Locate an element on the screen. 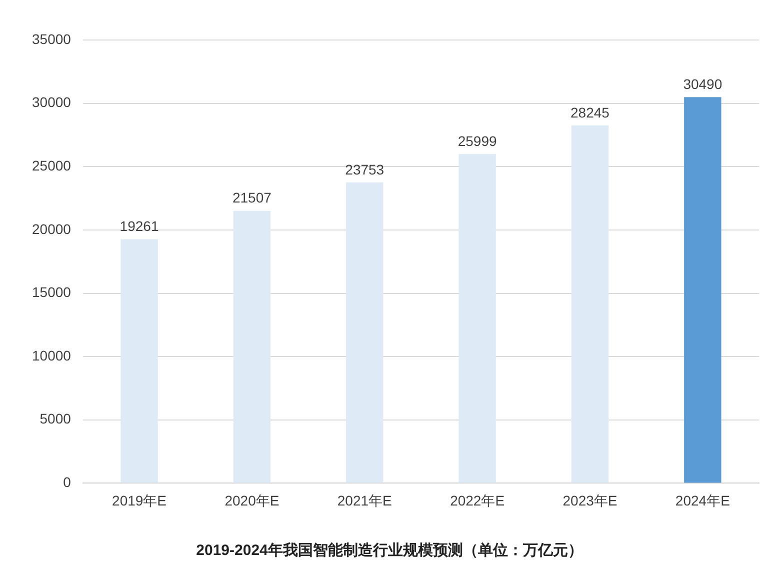 Image resolution: width=769 pixels, height=580 pixels. data-label: 23753 is located at coordinates (364, 169).